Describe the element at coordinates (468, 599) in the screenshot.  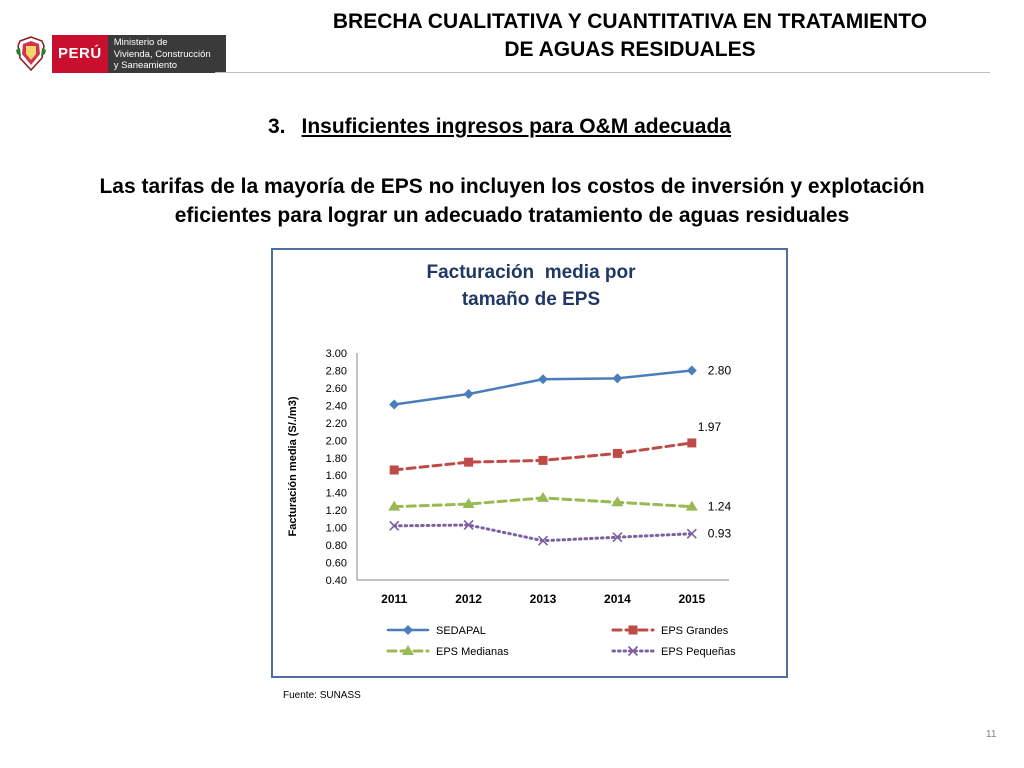
I see `x-tick-label: 2012` at that location.